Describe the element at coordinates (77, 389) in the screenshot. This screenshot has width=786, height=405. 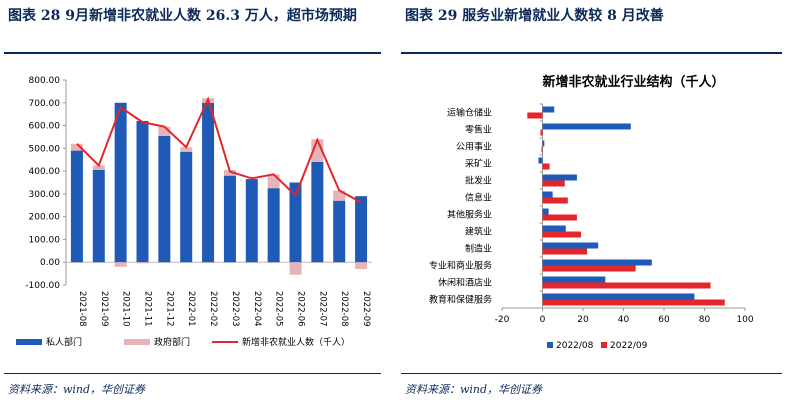
I see `left-source: 资料来源：wind，华创证券` at that location.